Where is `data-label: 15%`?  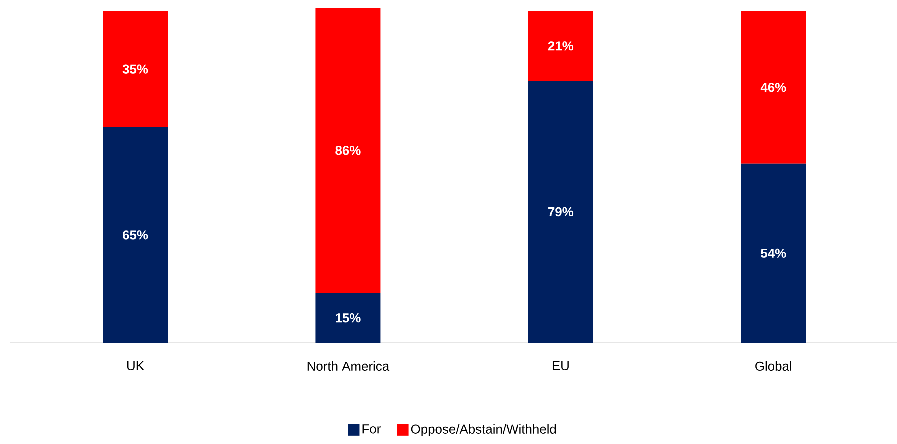
data-label: 15% is located at coordinates (348, 318).